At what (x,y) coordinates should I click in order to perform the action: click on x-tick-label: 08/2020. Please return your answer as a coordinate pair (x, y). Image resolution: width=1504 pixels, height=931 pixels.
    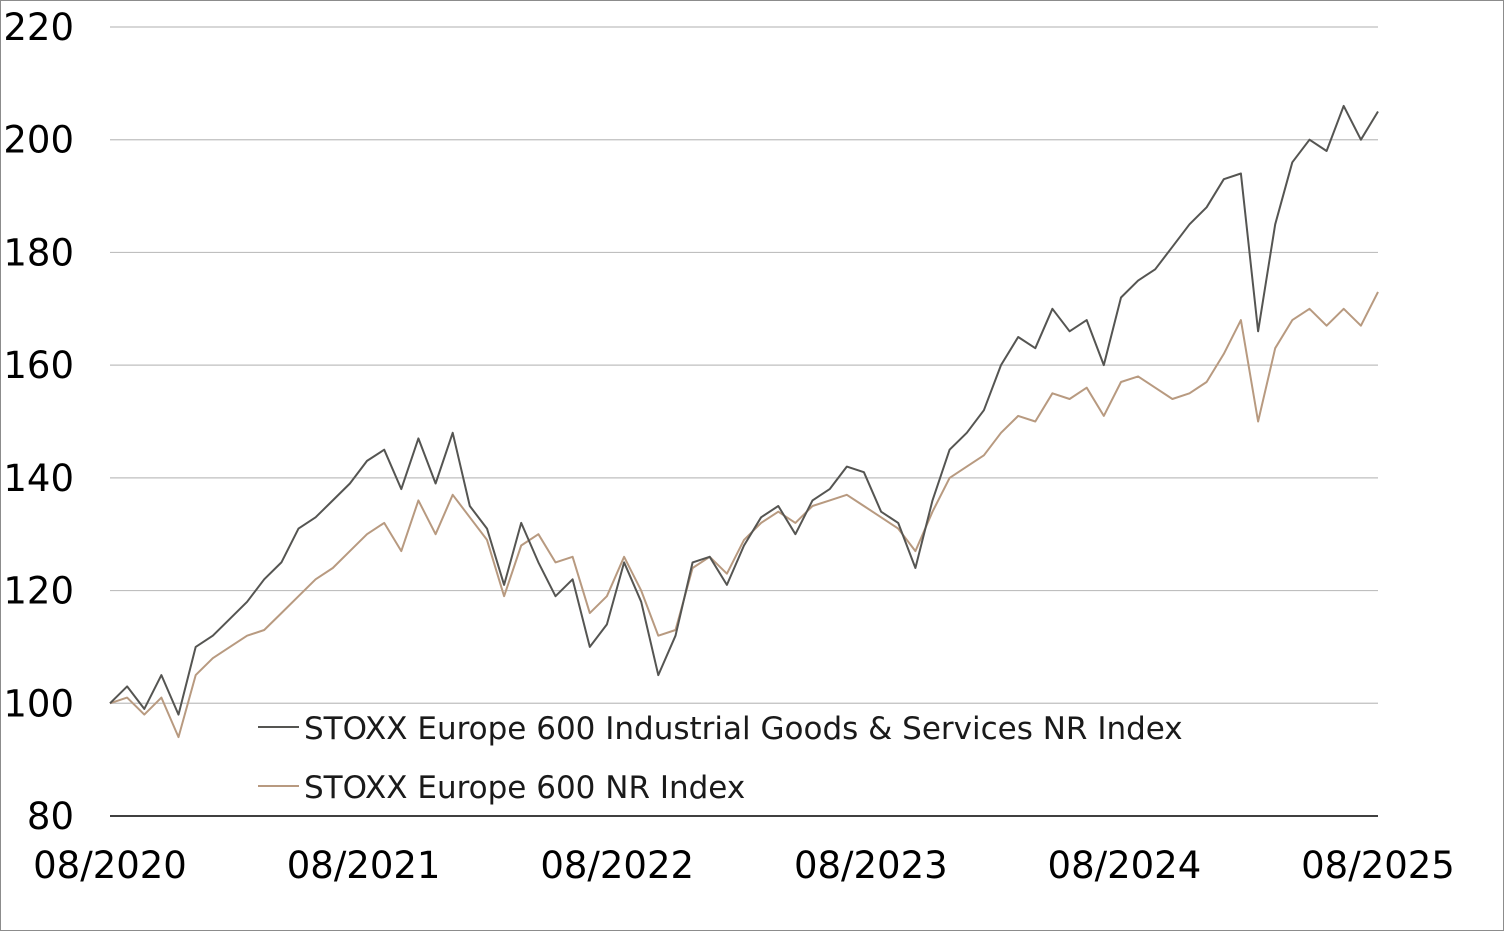
    Looking at the image, I should click on (110, 865).